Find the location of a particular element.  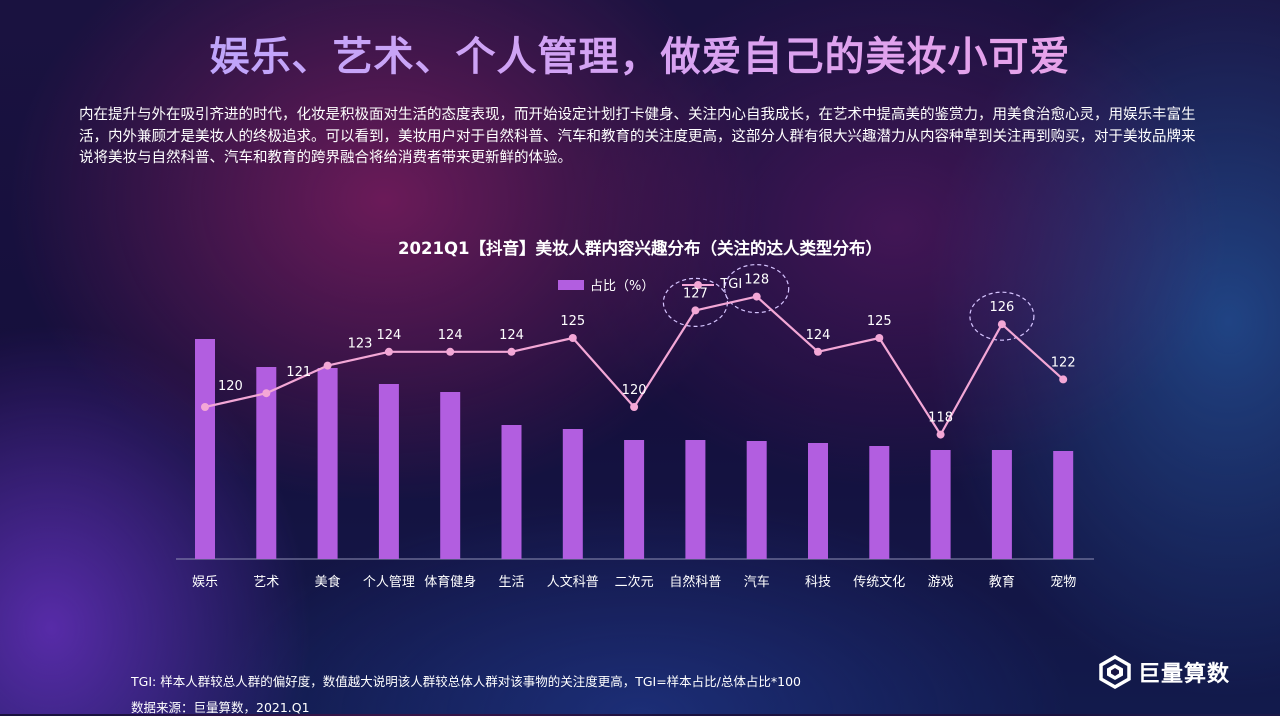

brand-logo: 巨量算数 is located at coordinates (1164, 672).